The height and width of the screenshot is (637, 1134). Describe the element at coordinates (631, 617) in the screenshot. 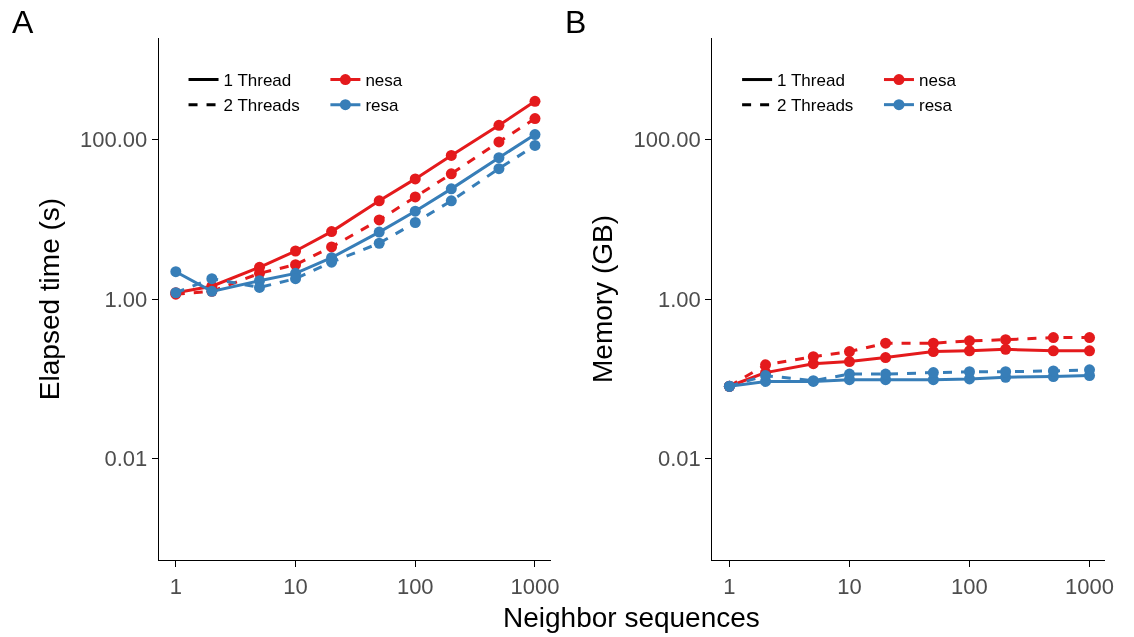

I see `x-axis-title: Neighbor sequences` at that location.